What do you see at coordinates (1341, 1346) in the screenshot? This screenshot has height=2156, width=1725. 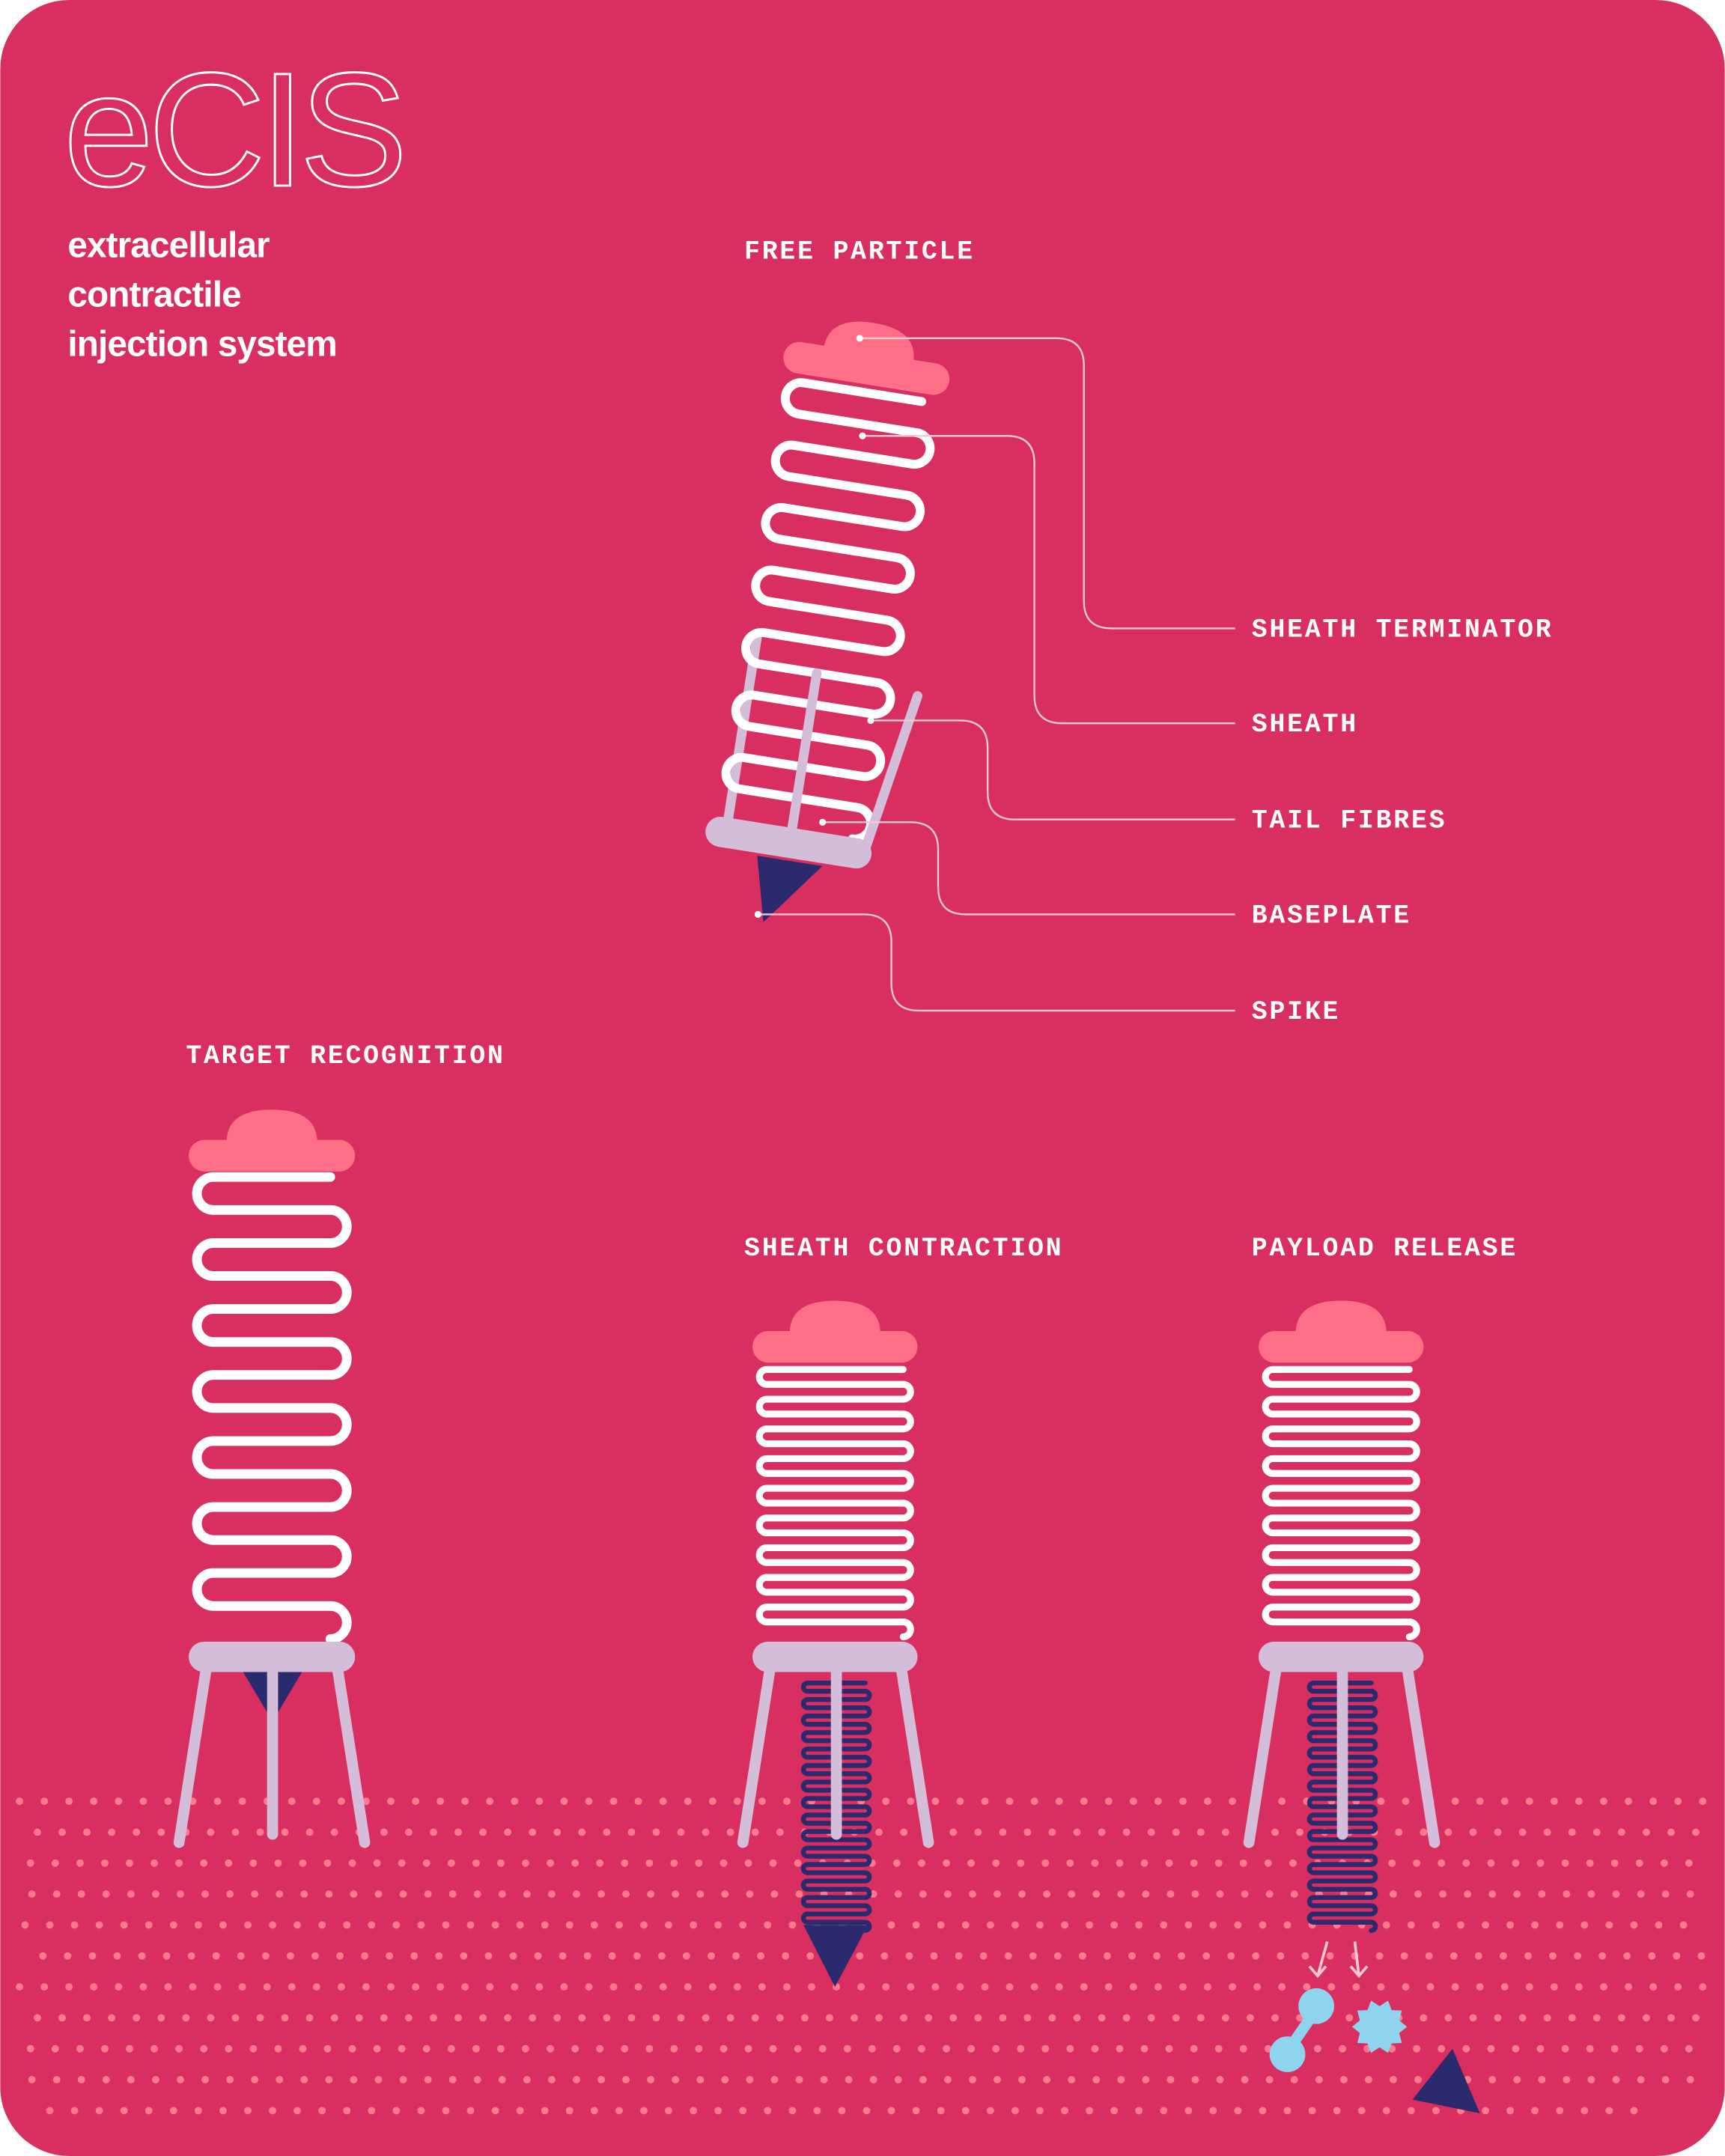 I see `sheath-terminator` at bounding box center [1341, 1346].